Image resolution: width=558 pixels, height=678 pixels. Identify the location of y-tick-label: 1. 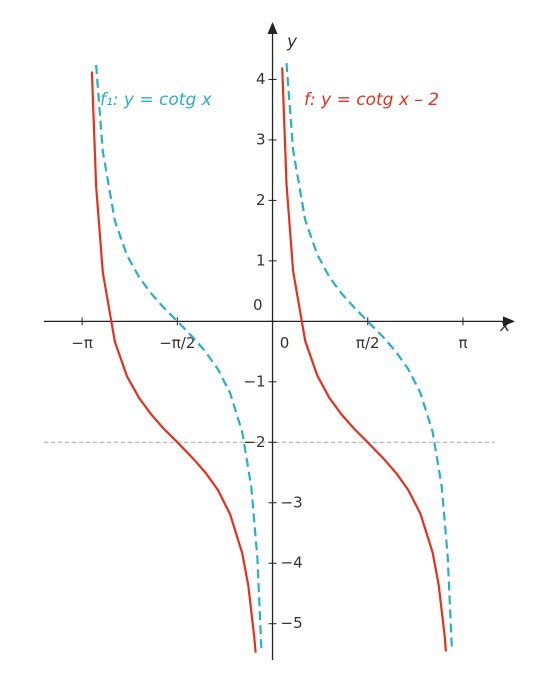
(261, 260).